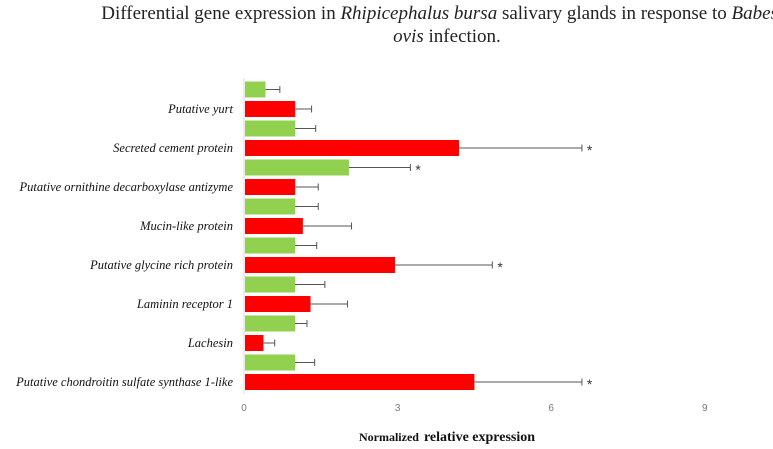 The image size is (773, 449). I want to click on x-axis-ticks: 0 3 6 9, so click(474, 408).